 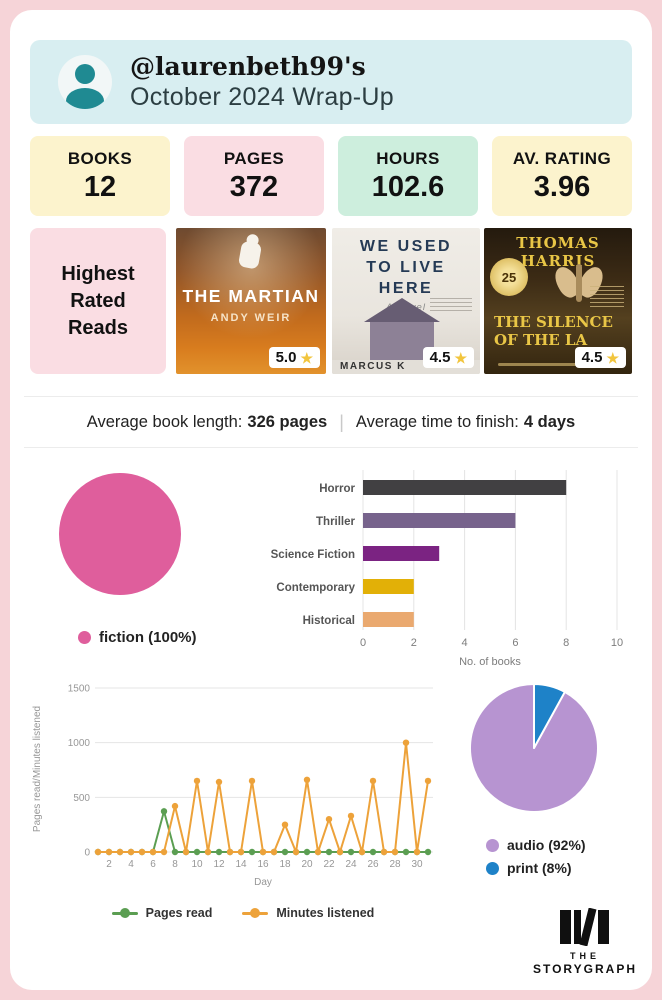 What do you see at coordinates (120, 534) in the screenshot?
I see `genres-pie-svg` at bounding box center [120, 534].